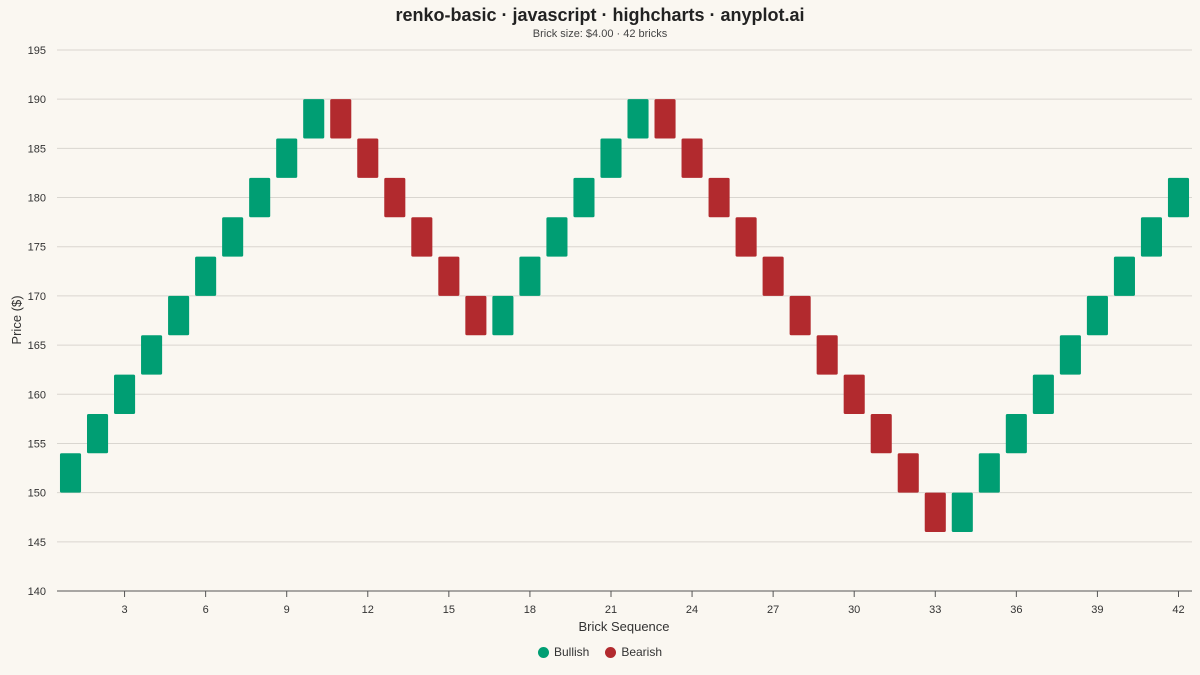 Image resolution: width=1200 pixels, height=675 pixels. I want to click on legend: Bullish Bearish, so click(600, 652).